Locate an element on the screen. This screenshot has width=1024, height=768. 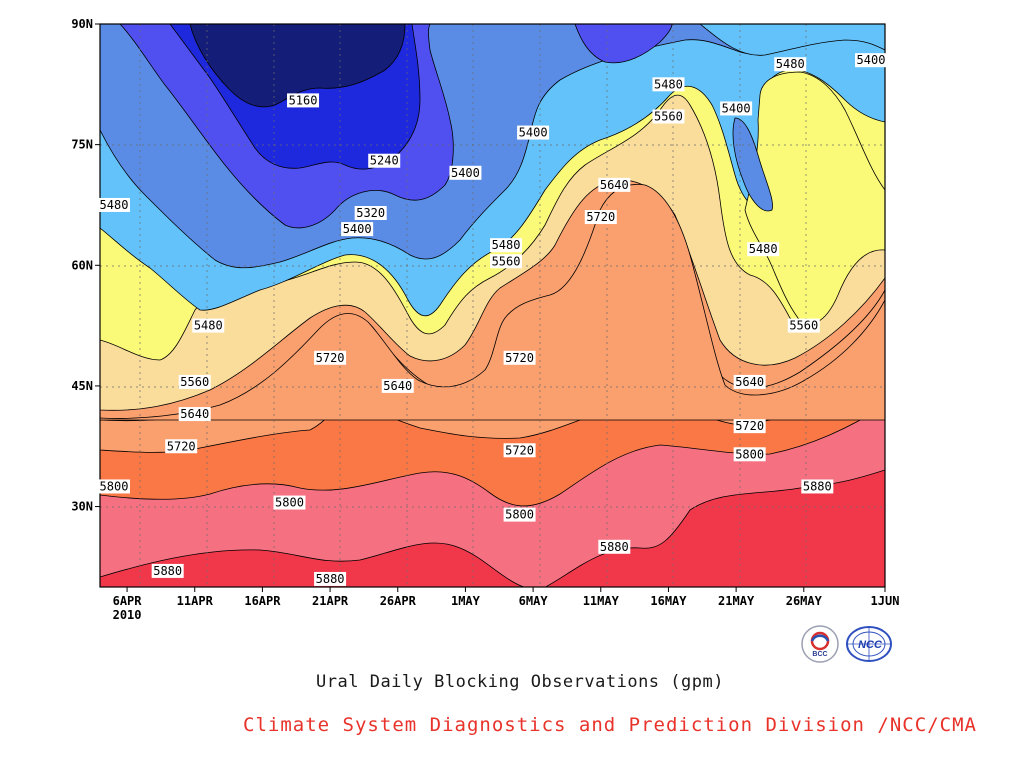
x-tick-label: 16MAY is located at coordinates (668, 601).